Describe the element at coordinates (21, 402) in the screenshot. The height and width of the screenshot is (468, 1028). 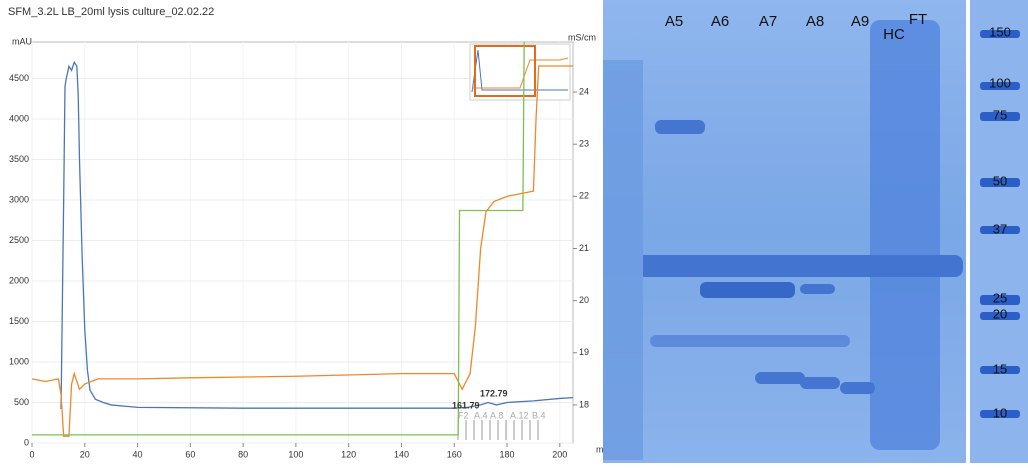
I see `y-tick-label: 500` at that location.